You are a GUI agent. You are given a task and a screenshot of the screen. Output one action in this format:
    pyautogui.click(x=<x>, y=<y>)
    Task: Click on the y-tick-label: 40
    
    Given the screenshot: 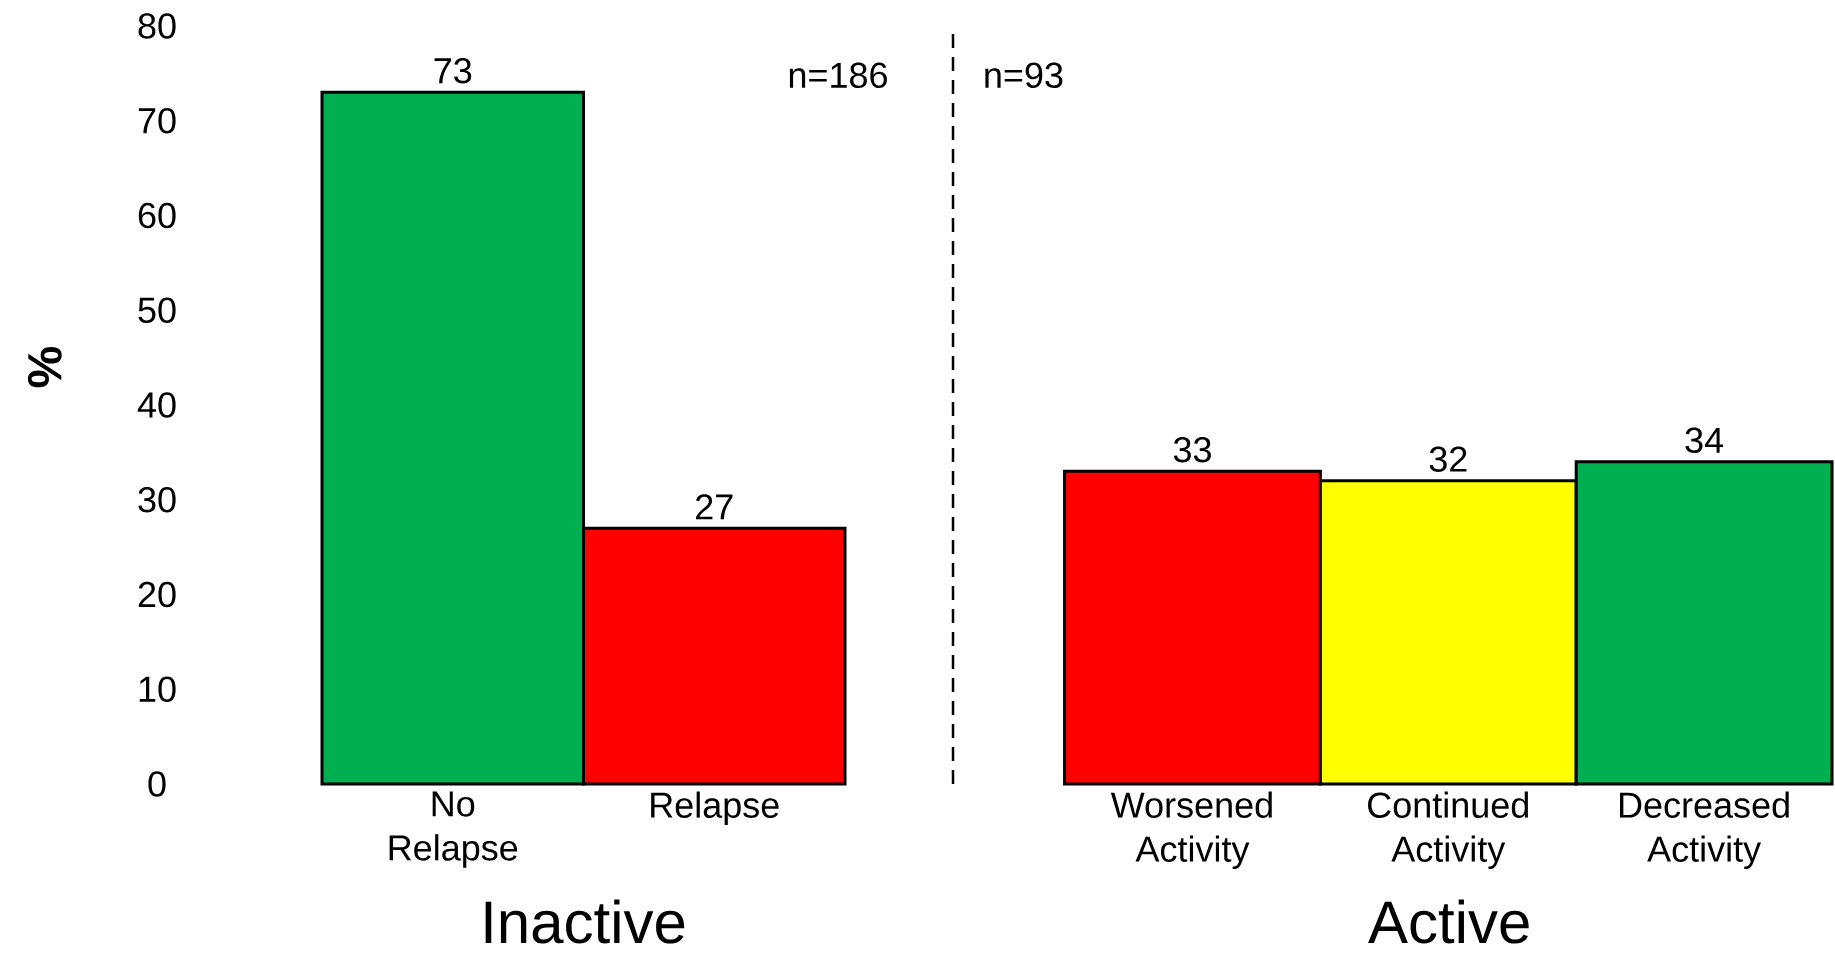 What is the action you would take?
    pyautogui.click(x=156, y=405)
    